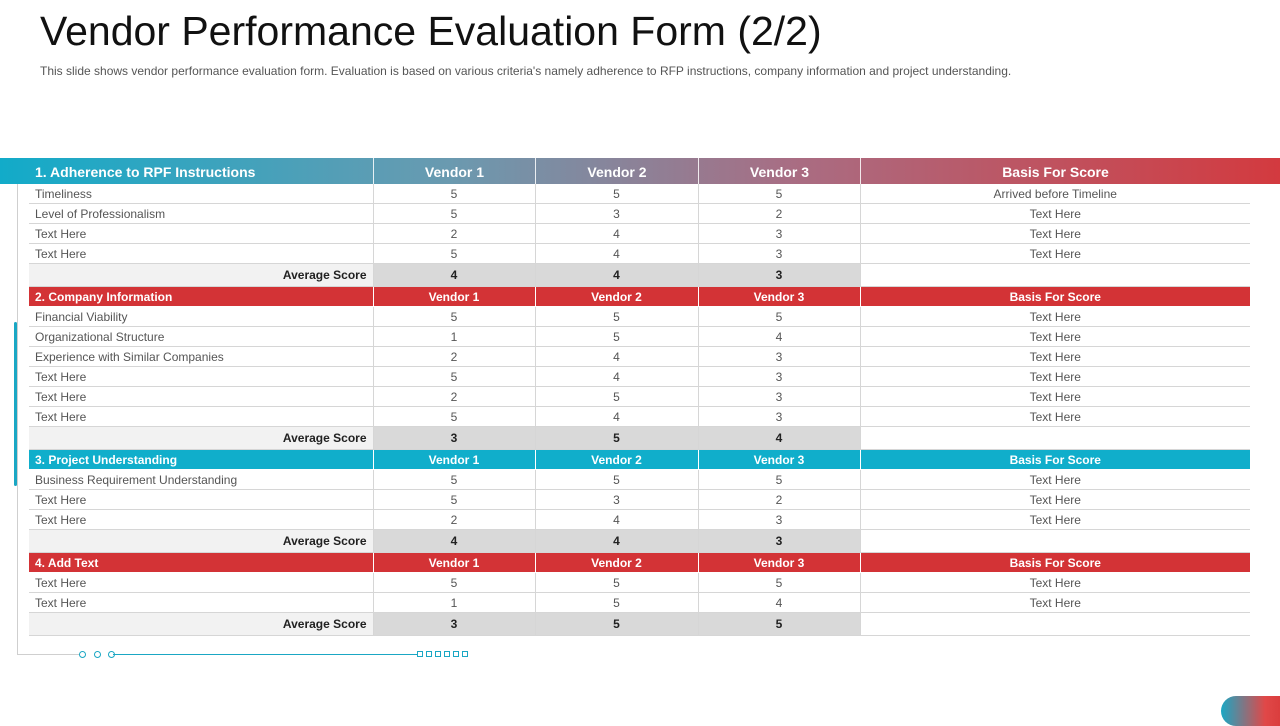 The height and width of the screenshot is (726, 1280). I want to click on table-row: Text Here 5 4 3 Text Here, so click(639, 253).